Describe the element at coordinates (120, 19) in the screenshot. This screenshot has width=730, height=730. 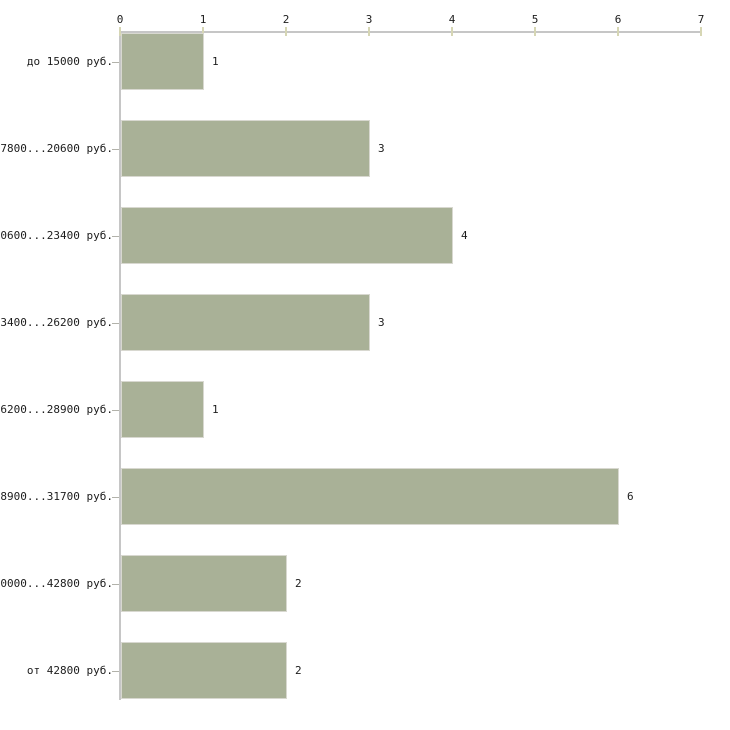
I see `x-axis-tick-label: 0` at that location.